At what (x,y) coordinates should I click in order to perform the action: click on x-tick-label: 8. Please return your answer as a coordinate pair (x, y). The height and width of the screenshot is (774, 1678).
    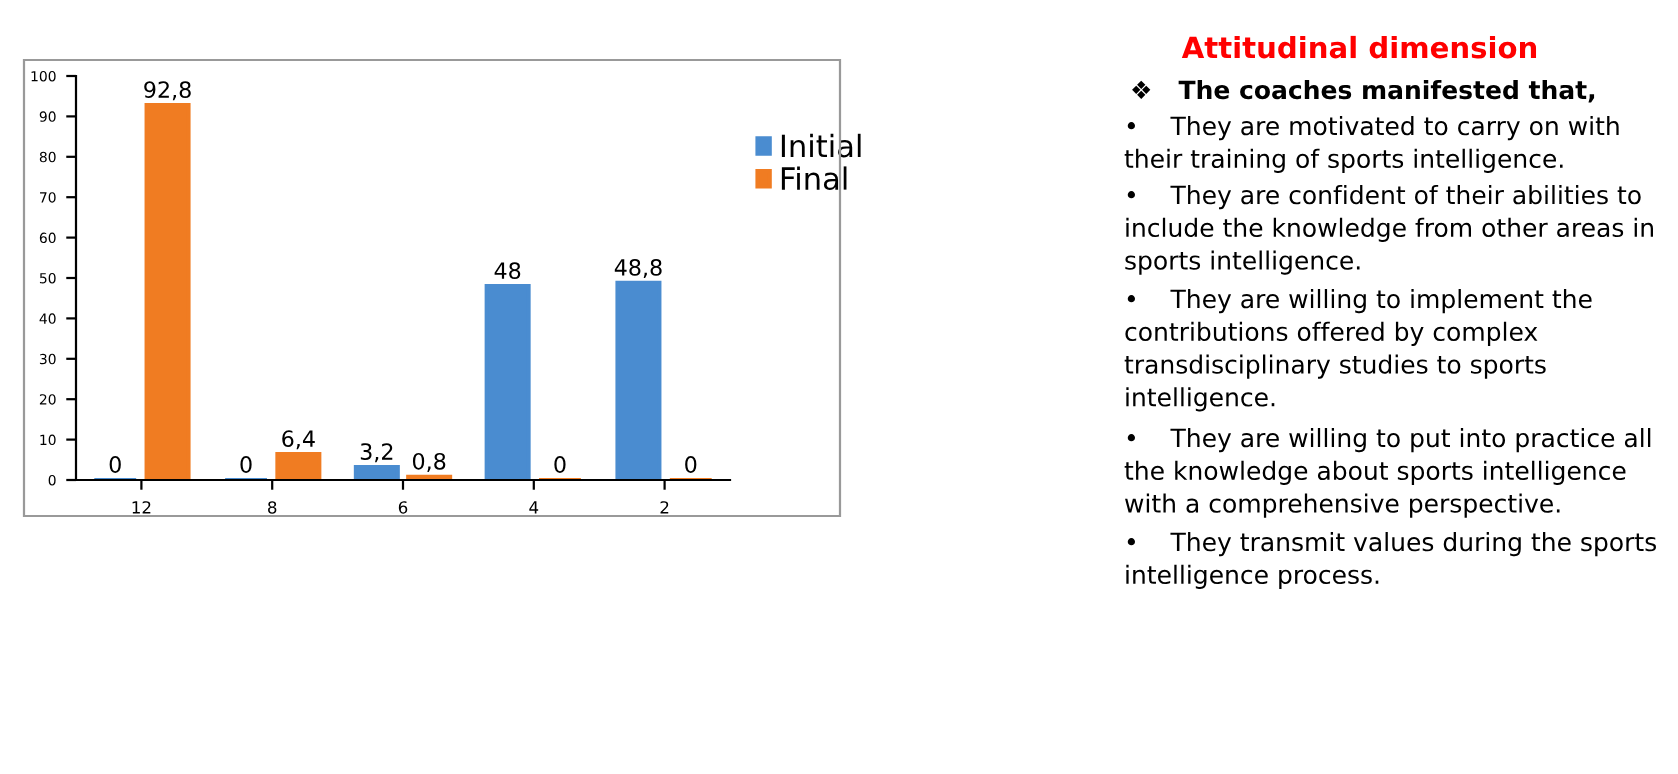
    Looking at the image, I should click on (272, 507).